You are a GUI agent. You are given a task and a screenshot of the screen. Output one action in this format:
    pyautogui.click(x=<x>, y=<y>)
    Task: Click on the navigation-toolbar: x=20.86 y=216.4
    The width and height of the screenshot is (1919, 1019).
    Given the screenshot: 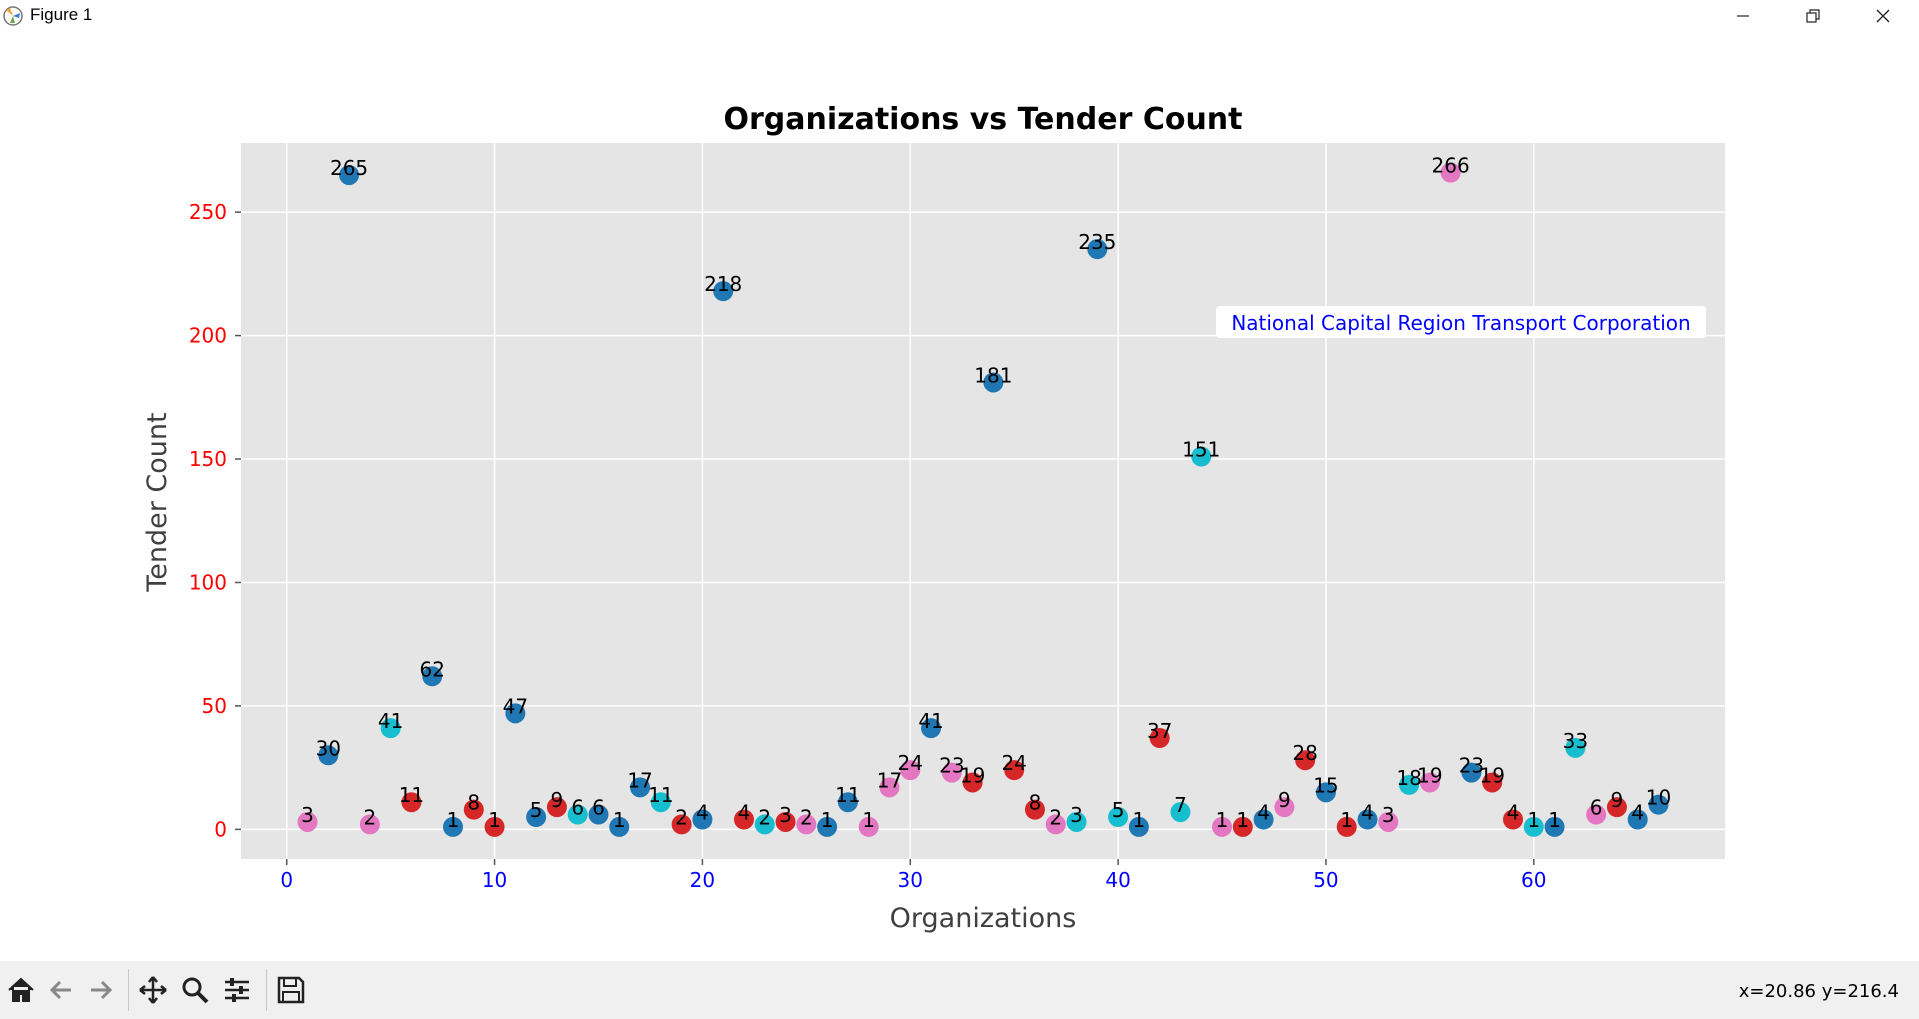 What is the action you would take?
    pyautogui.click(x=959, y=990)
    